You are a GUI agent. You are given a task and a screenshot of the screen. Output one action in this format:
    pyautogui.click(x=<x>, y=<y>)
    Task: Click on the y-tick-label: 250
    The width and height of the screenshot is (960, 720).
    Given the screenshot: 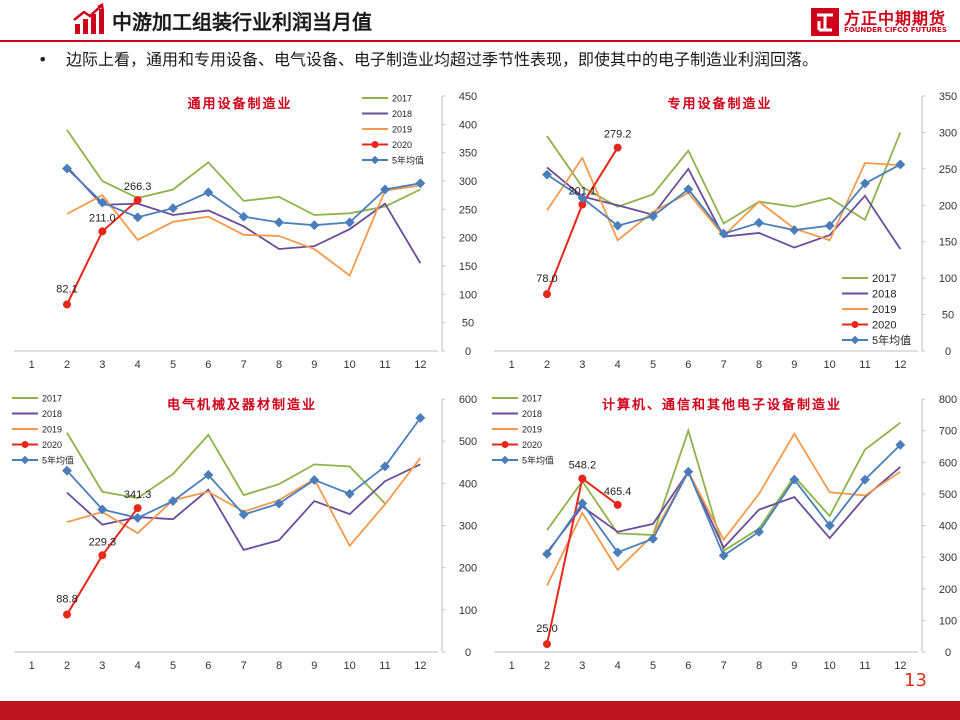 What is the action you would take?
    pyautogui.click(x=948, y=170)
    